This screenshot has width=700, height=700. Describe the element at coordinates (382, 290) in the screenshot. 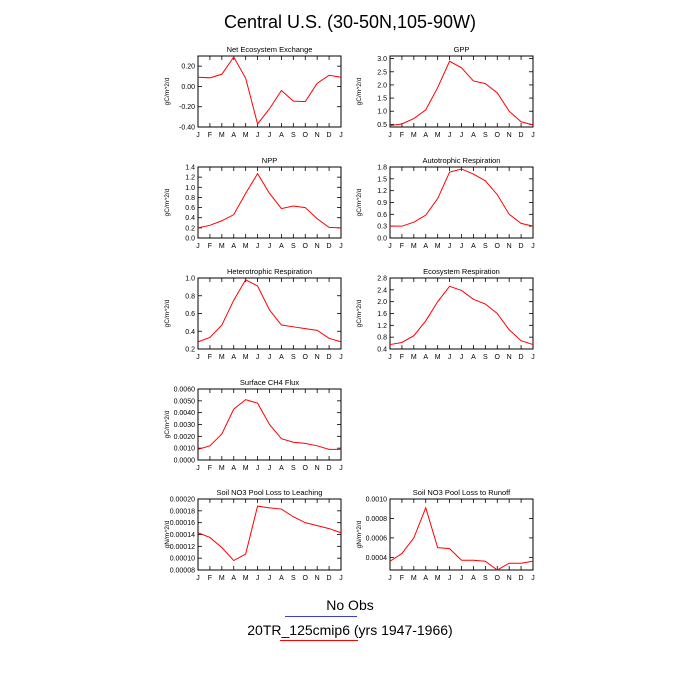

I see `y-tick-label: 2.4` at that location.